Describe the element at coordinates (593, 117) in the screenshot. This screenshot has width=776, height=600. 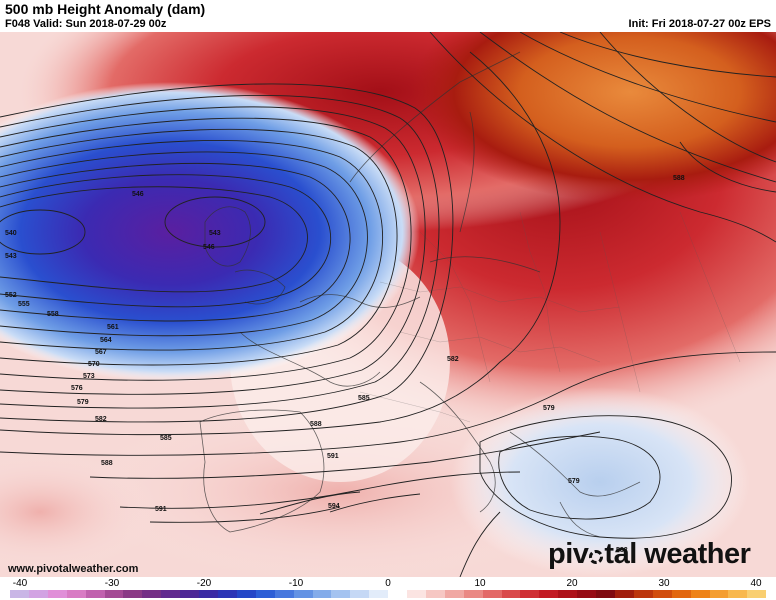
I see `strong-warm-anomaly` at that location.